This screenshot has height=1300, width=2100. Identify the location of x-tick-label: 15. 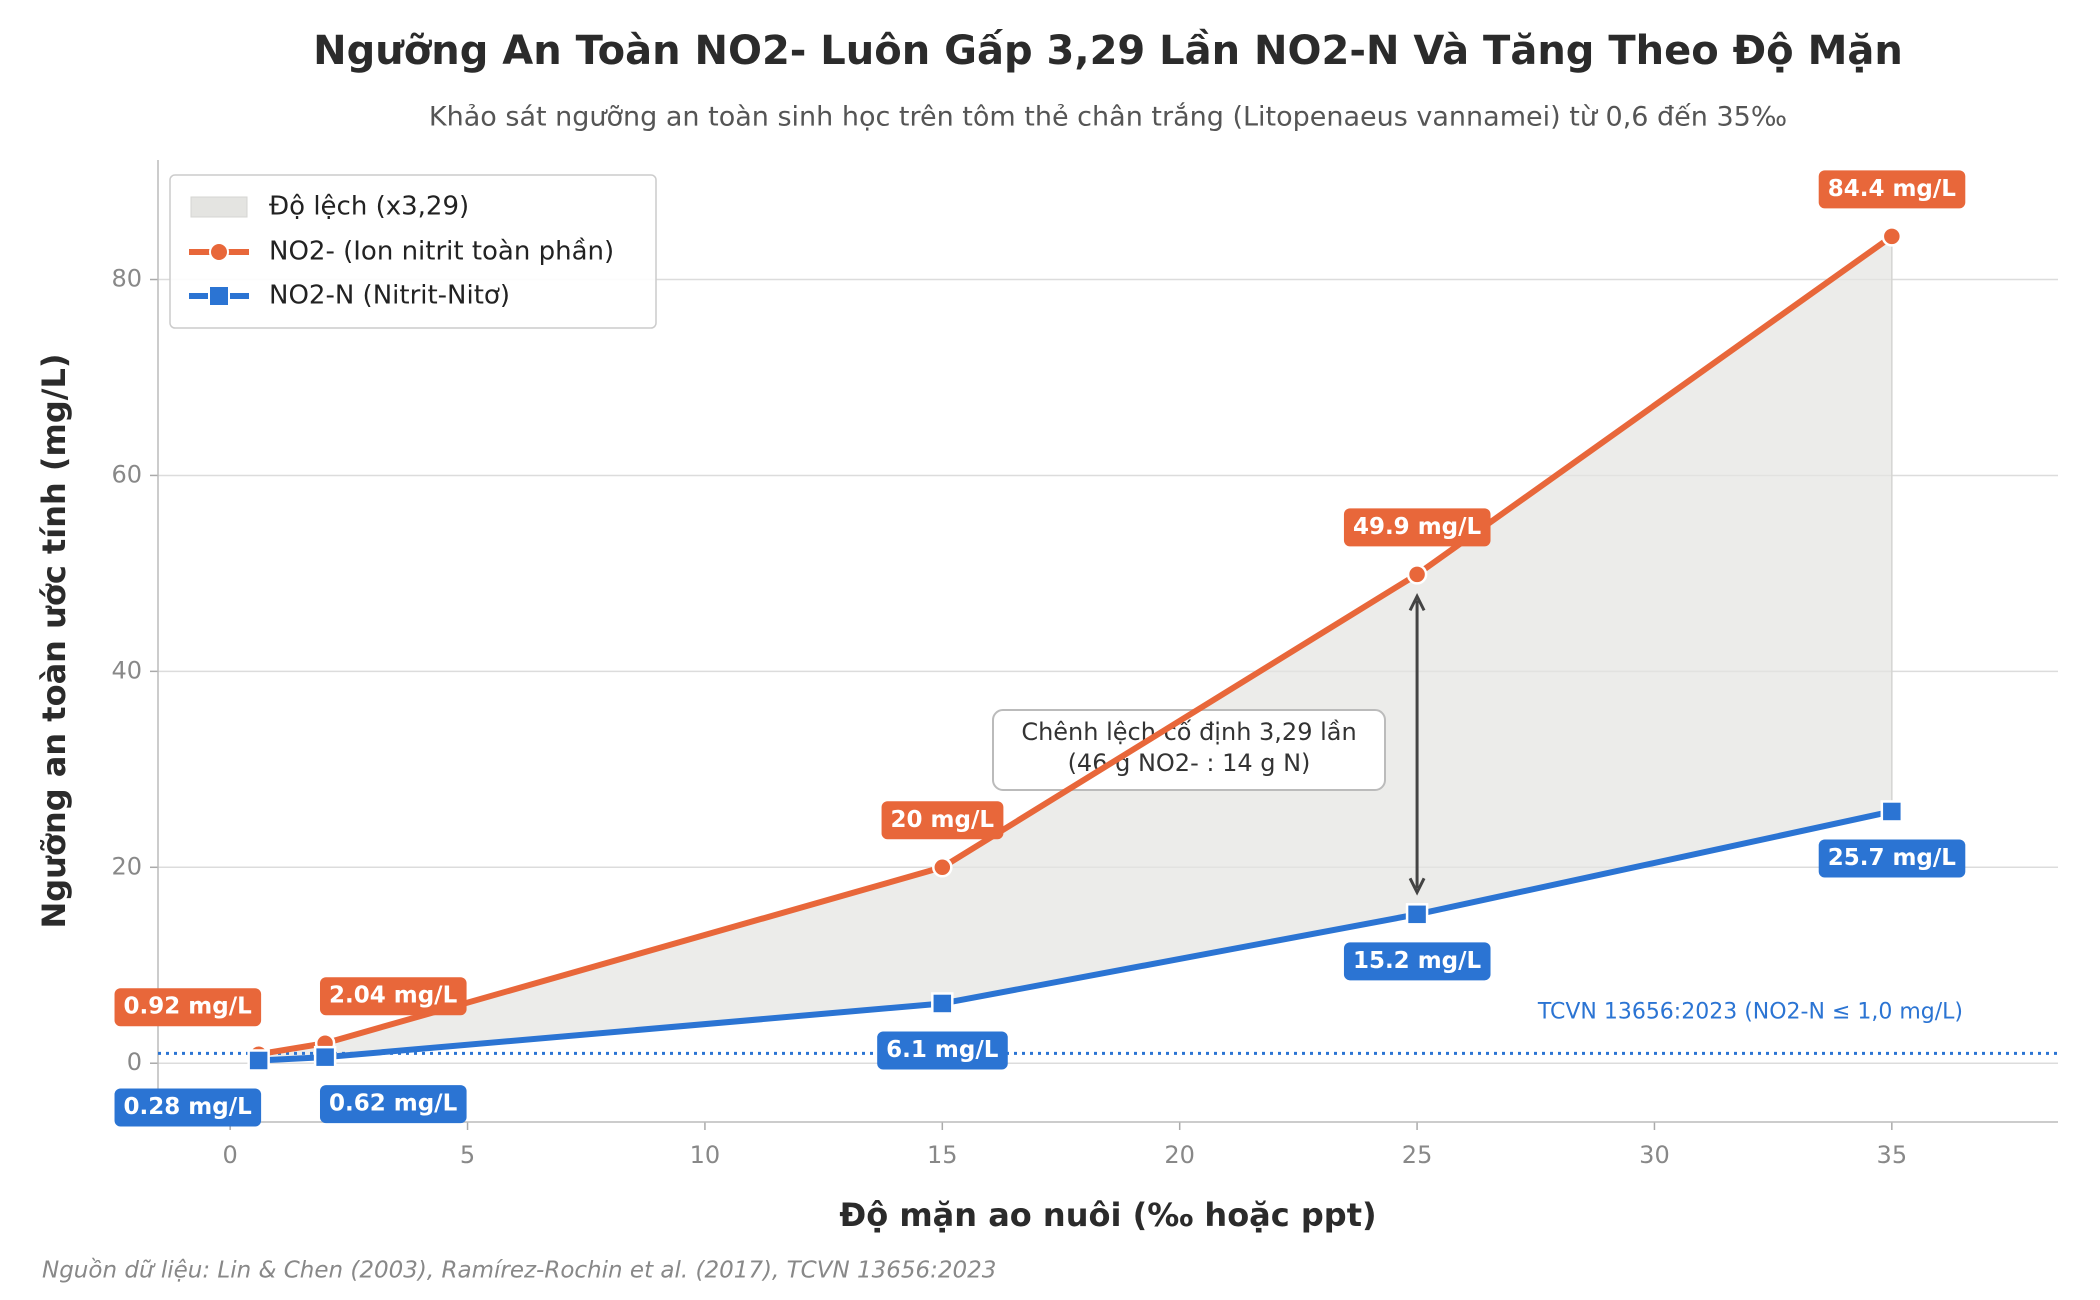
(942, 1155).